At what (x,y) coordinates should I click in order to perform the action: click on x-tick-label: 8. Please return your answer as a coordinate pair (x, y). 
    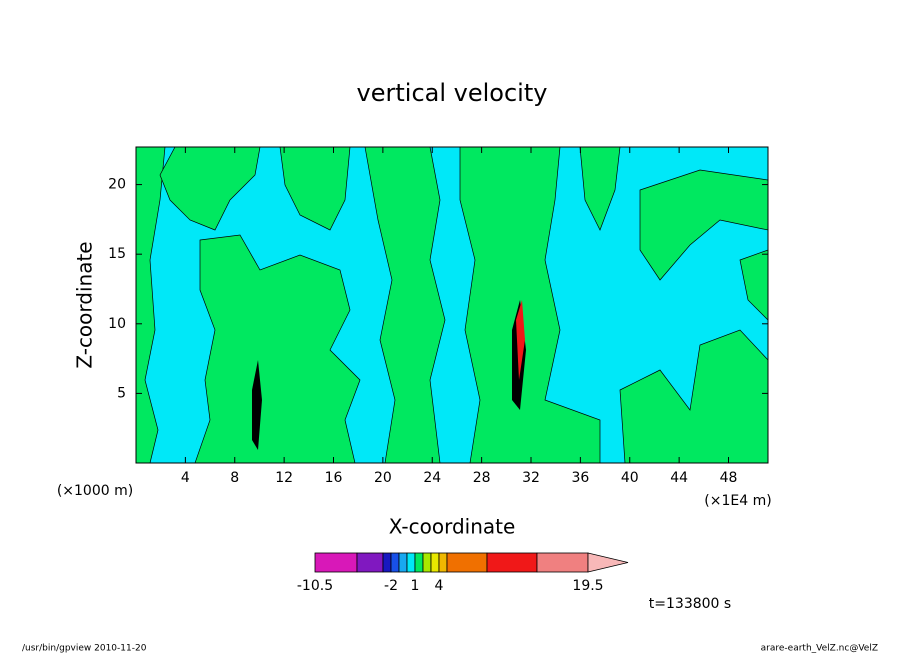
    Looking at the image, I should click on (234, 478).